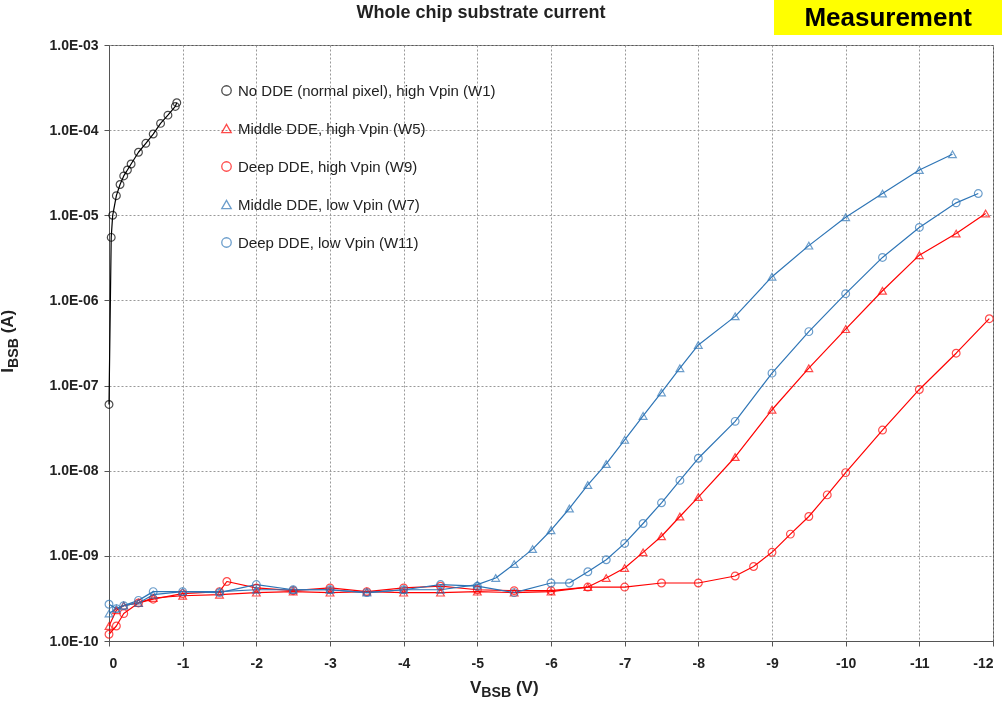  I want to click on x-axis-title: V$_{BSB}$ (V), so click(504, 689).